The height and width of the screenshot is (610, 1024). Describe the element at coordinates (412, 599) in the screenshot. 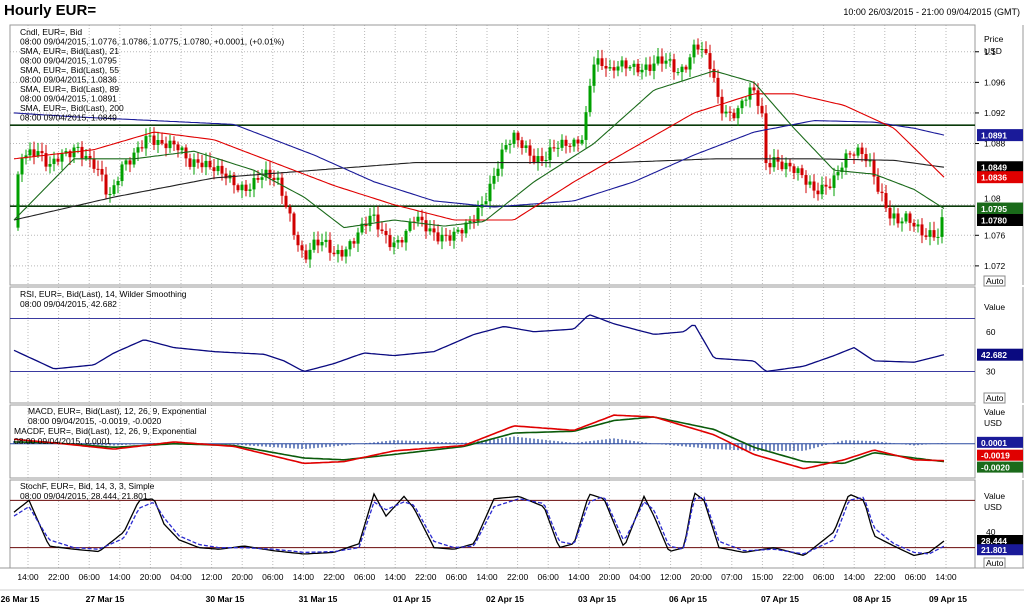

I see `date-tick-label: 01 Apr 15` at that location.